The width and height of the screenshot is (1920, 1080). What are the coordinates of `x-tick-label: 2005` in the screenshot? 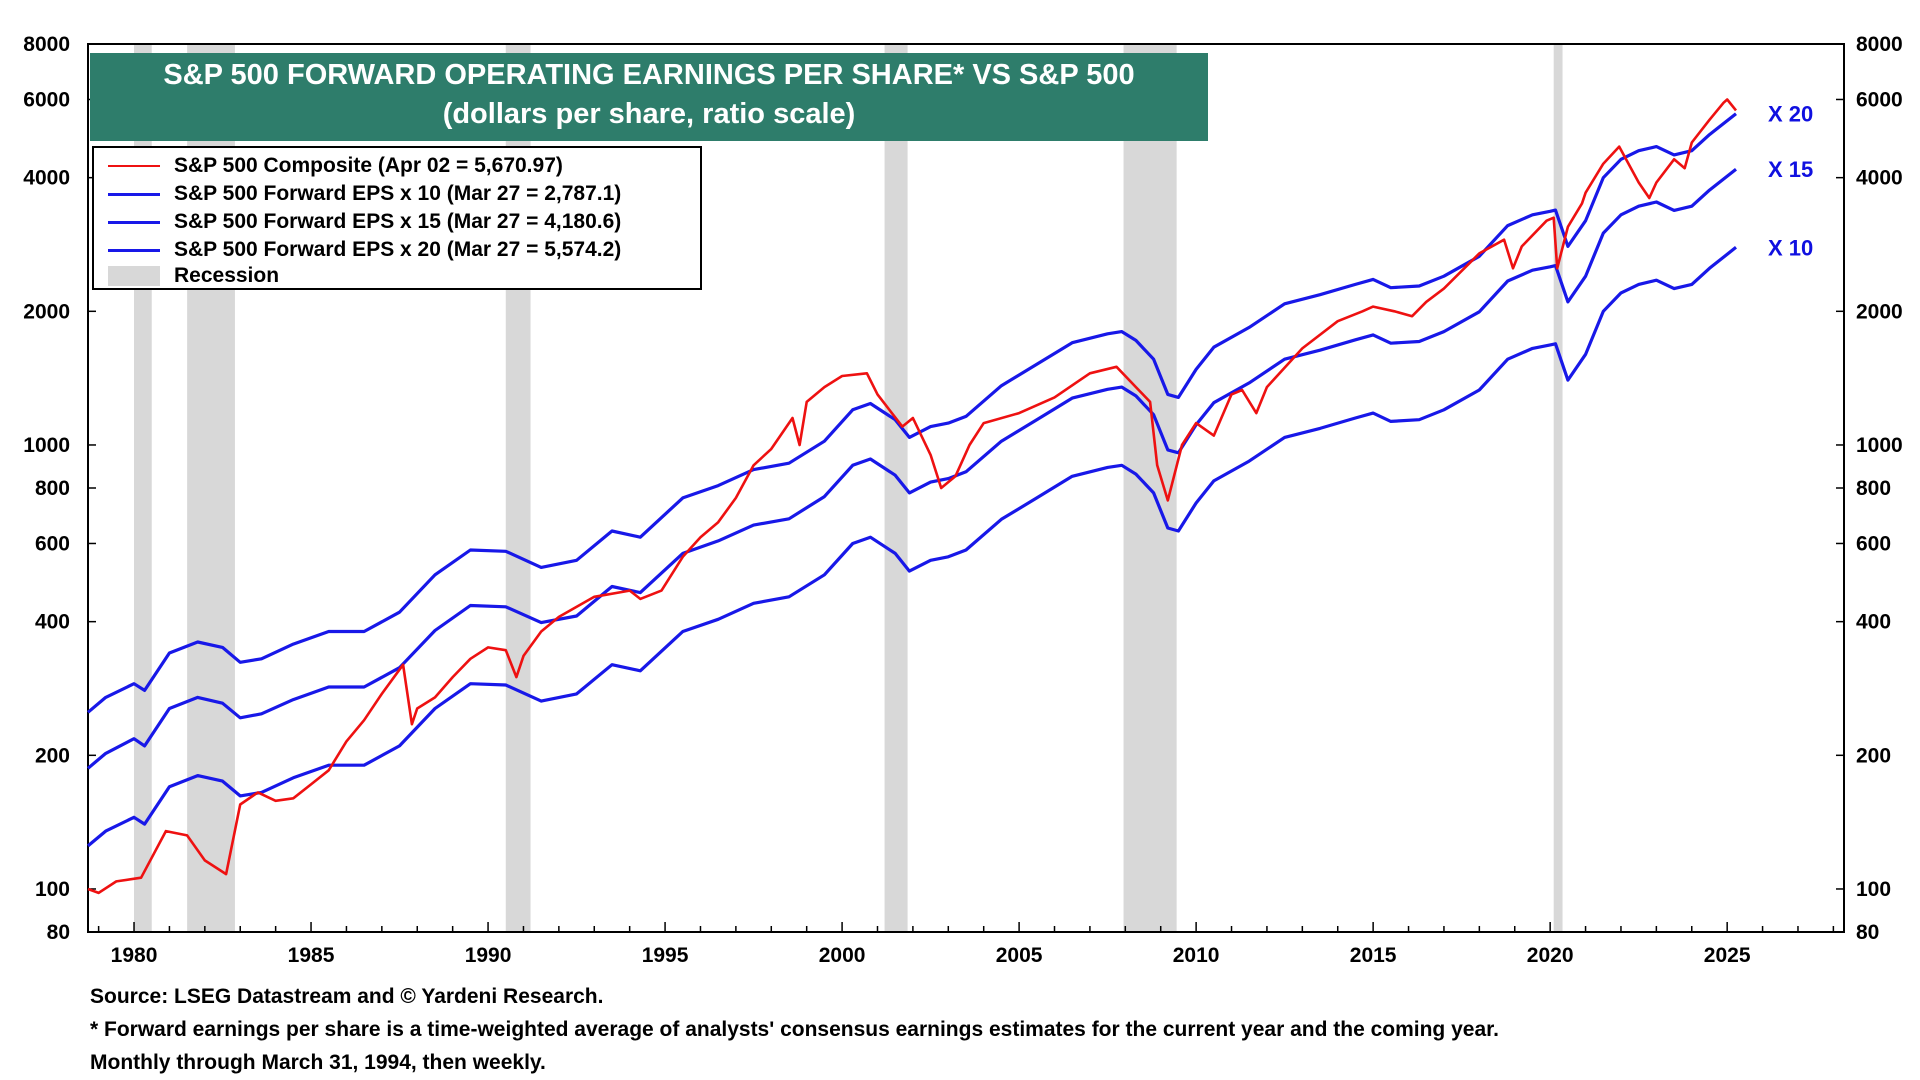 It's located at (1019, 955).